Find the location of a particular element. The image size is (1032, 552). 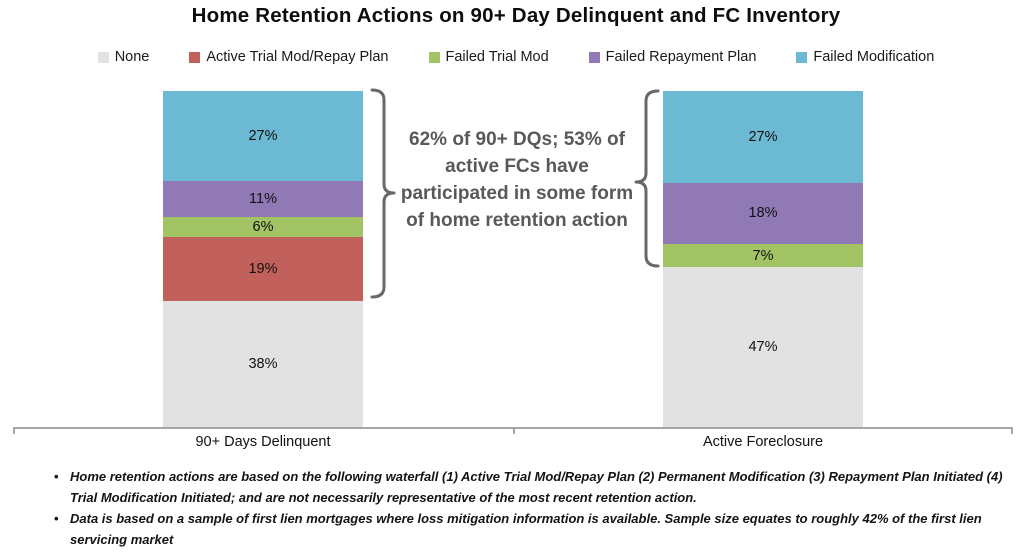

bar-segment: 19% is located at coordinates (263, 269).